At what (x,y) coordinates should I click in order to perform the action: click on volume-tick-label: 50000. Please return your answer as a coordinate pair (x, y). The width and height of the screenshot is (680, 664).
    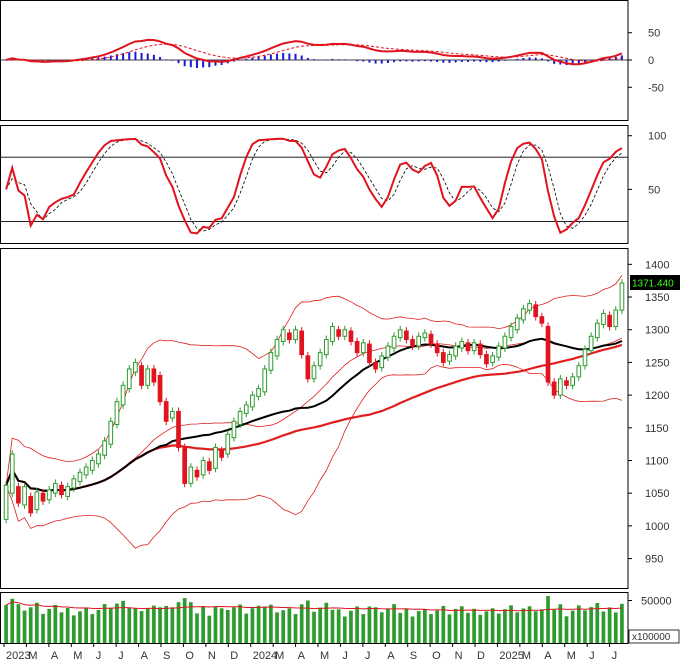
    Looking at the image, I should click on (656, 602).